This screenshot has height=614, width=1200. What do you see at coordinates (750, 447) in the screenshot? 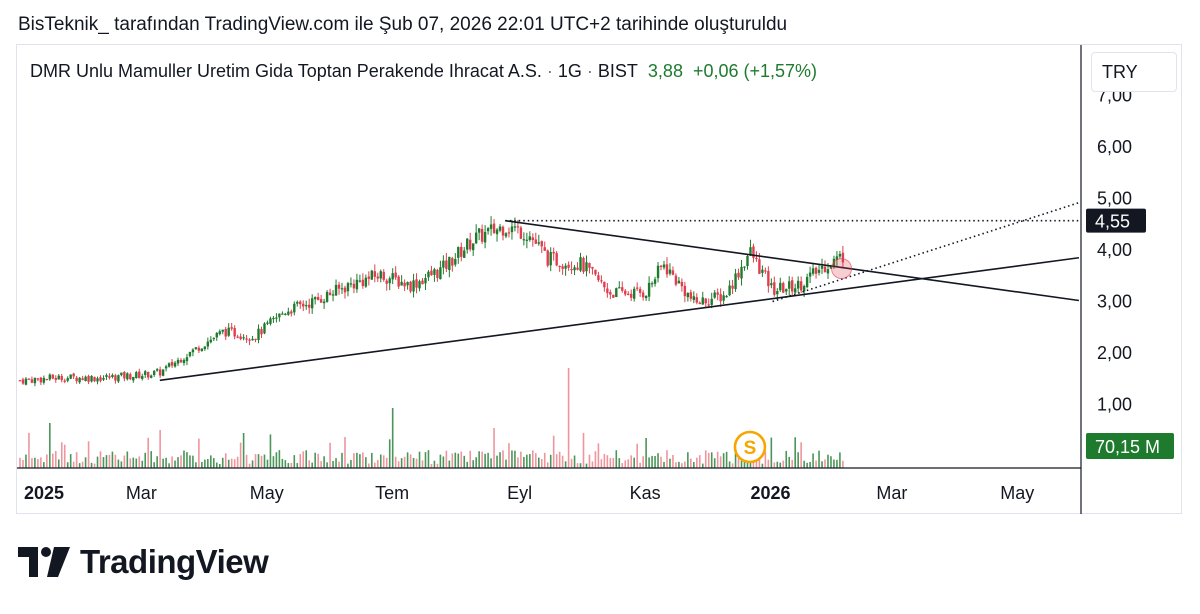
I see `event-marker-s: S` at bounding box center [750, 447].